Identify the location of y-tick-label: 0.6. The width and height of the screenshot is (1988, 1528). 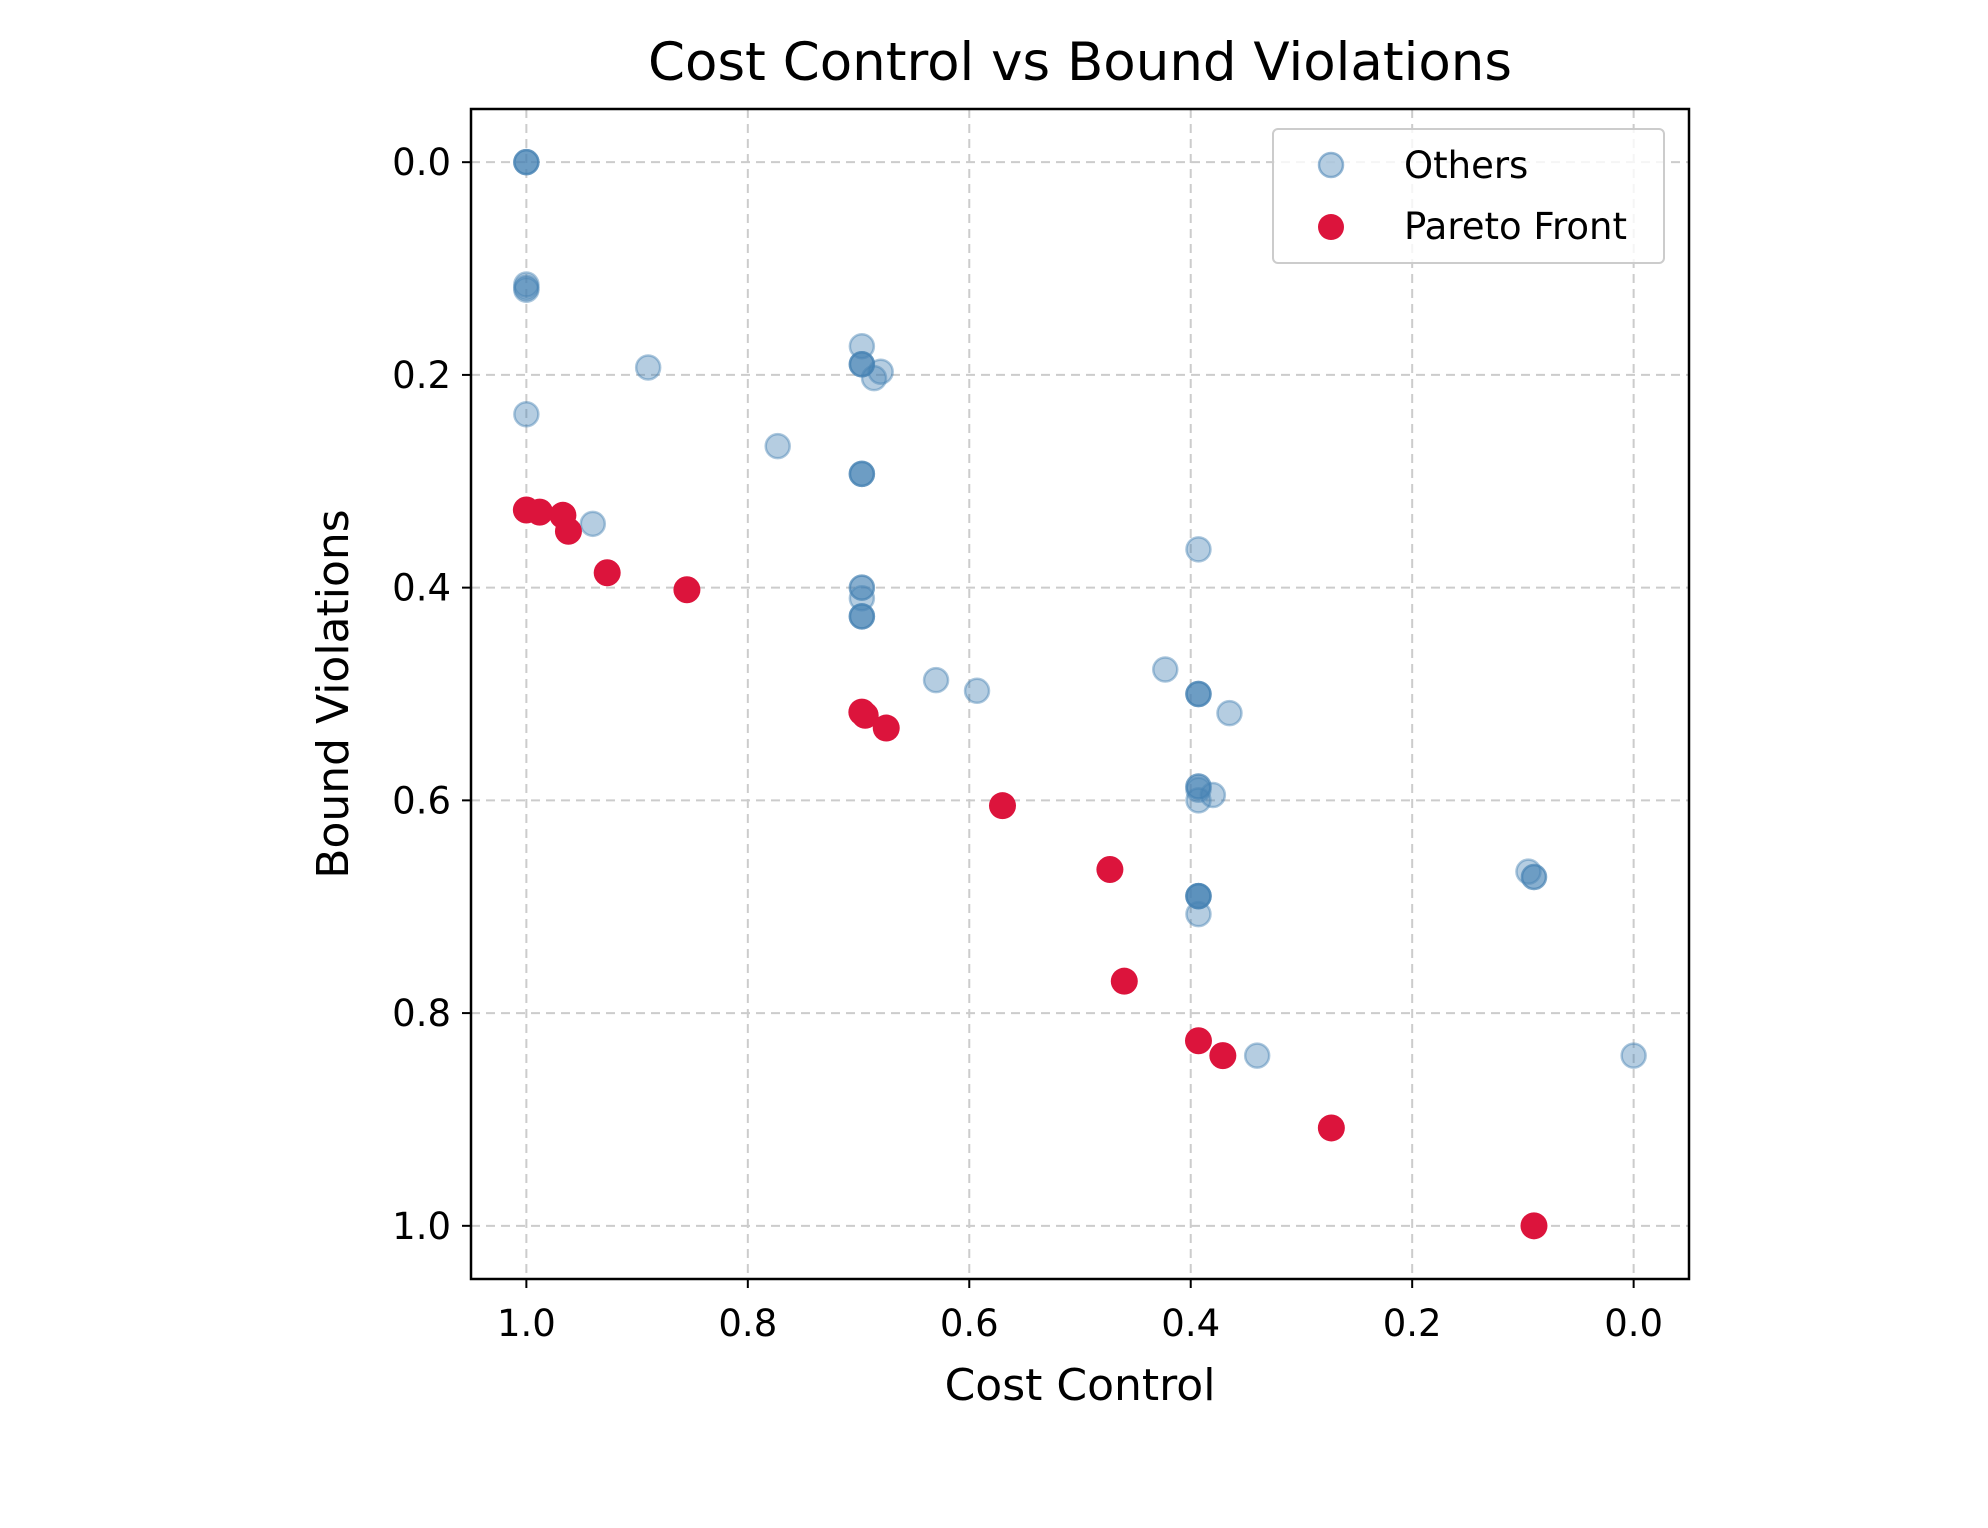
(421, 800).